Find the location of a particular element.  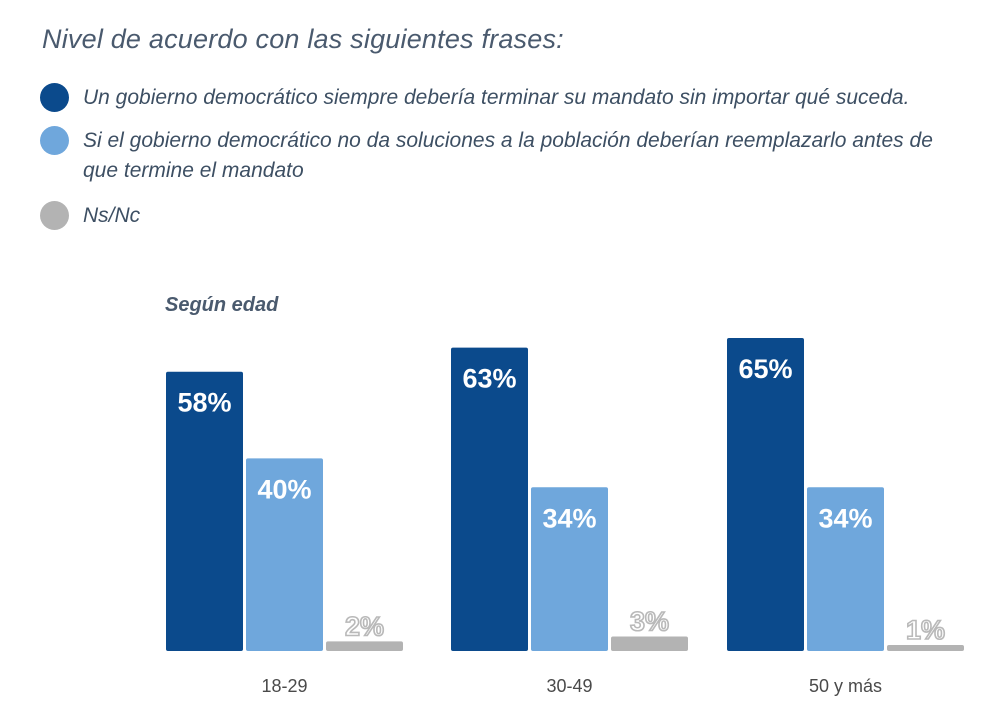

bar-value-label: 1% is located at coordinates (925, 630).